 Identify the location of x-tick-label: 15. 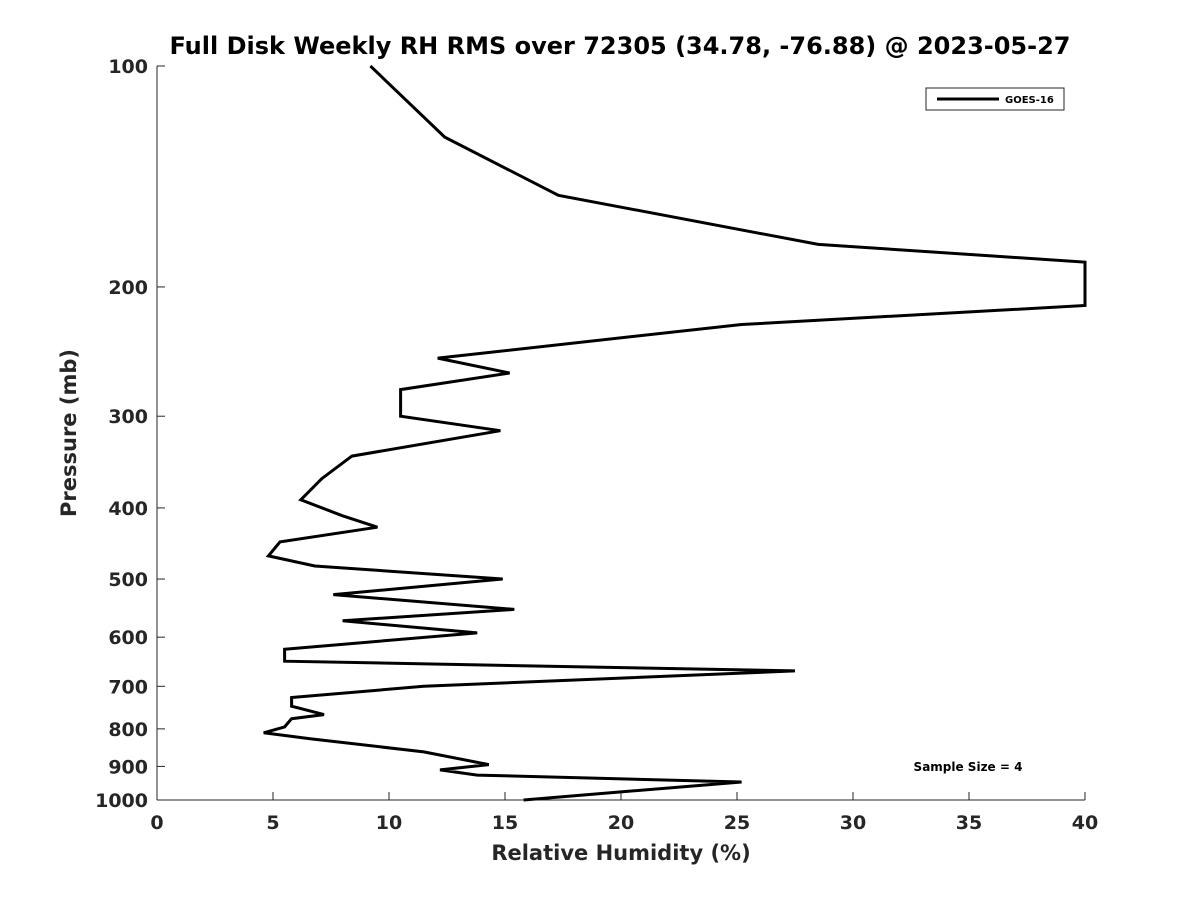
(505, 823).